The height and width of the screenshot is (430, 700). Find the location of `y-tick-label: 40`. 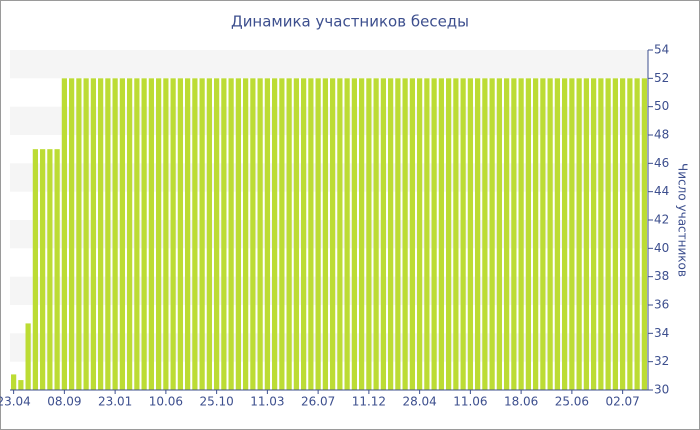

y-tick-label: 40 is located at coordinates (661, 248).